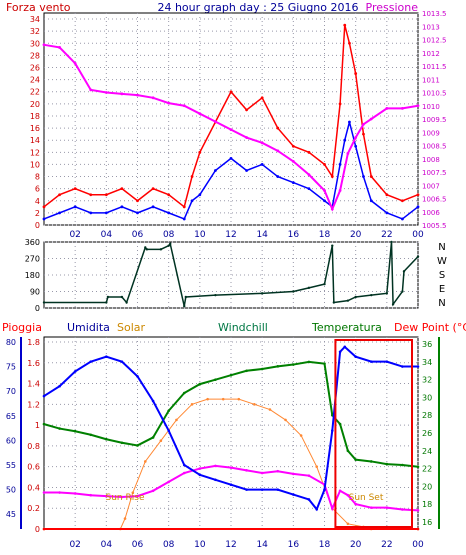  Describe the element at coordinates (430, 327) in the screenshot. I see `legend-dew-point: Dew Point (°C)` at that location.